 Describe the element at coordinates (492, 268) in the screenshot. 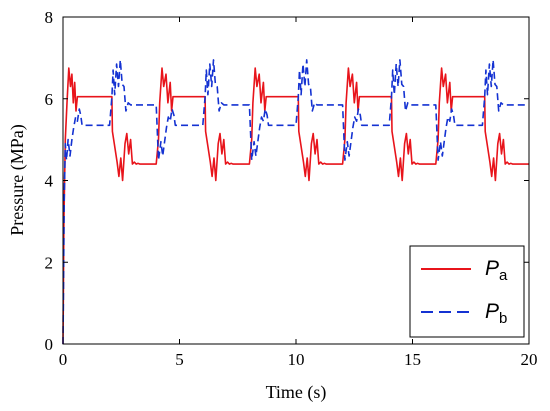

I see `legend-label-pa-main: P` at that location.